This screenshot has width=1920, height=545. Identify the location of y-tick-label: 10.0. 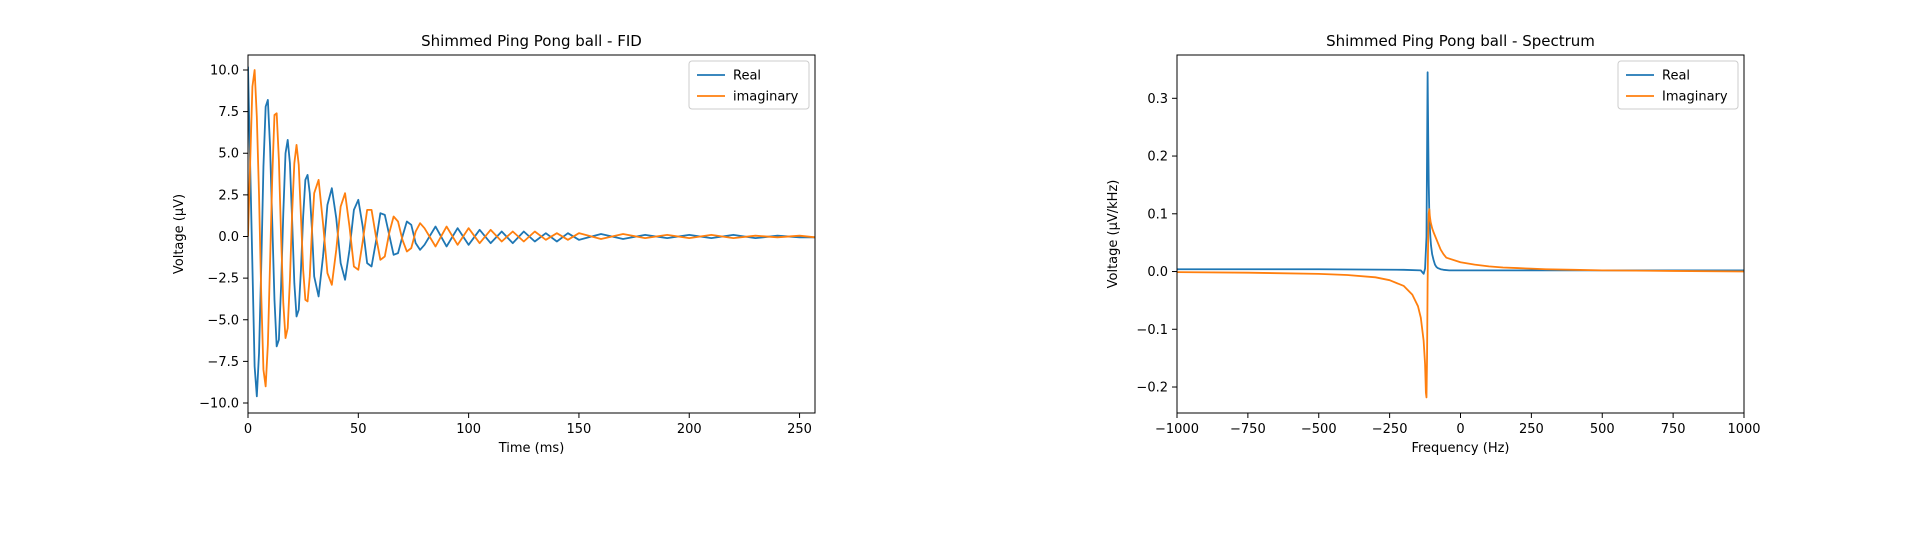
(224, 70).